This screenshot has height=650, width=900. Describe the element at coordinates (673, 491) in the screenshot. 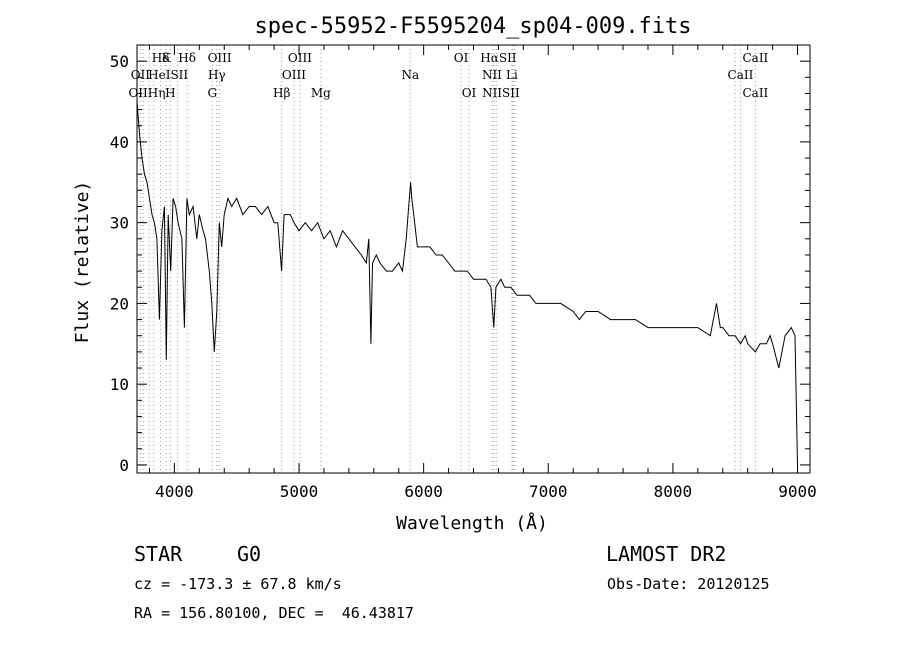

I see `x-tick-label: 8000` at that location.